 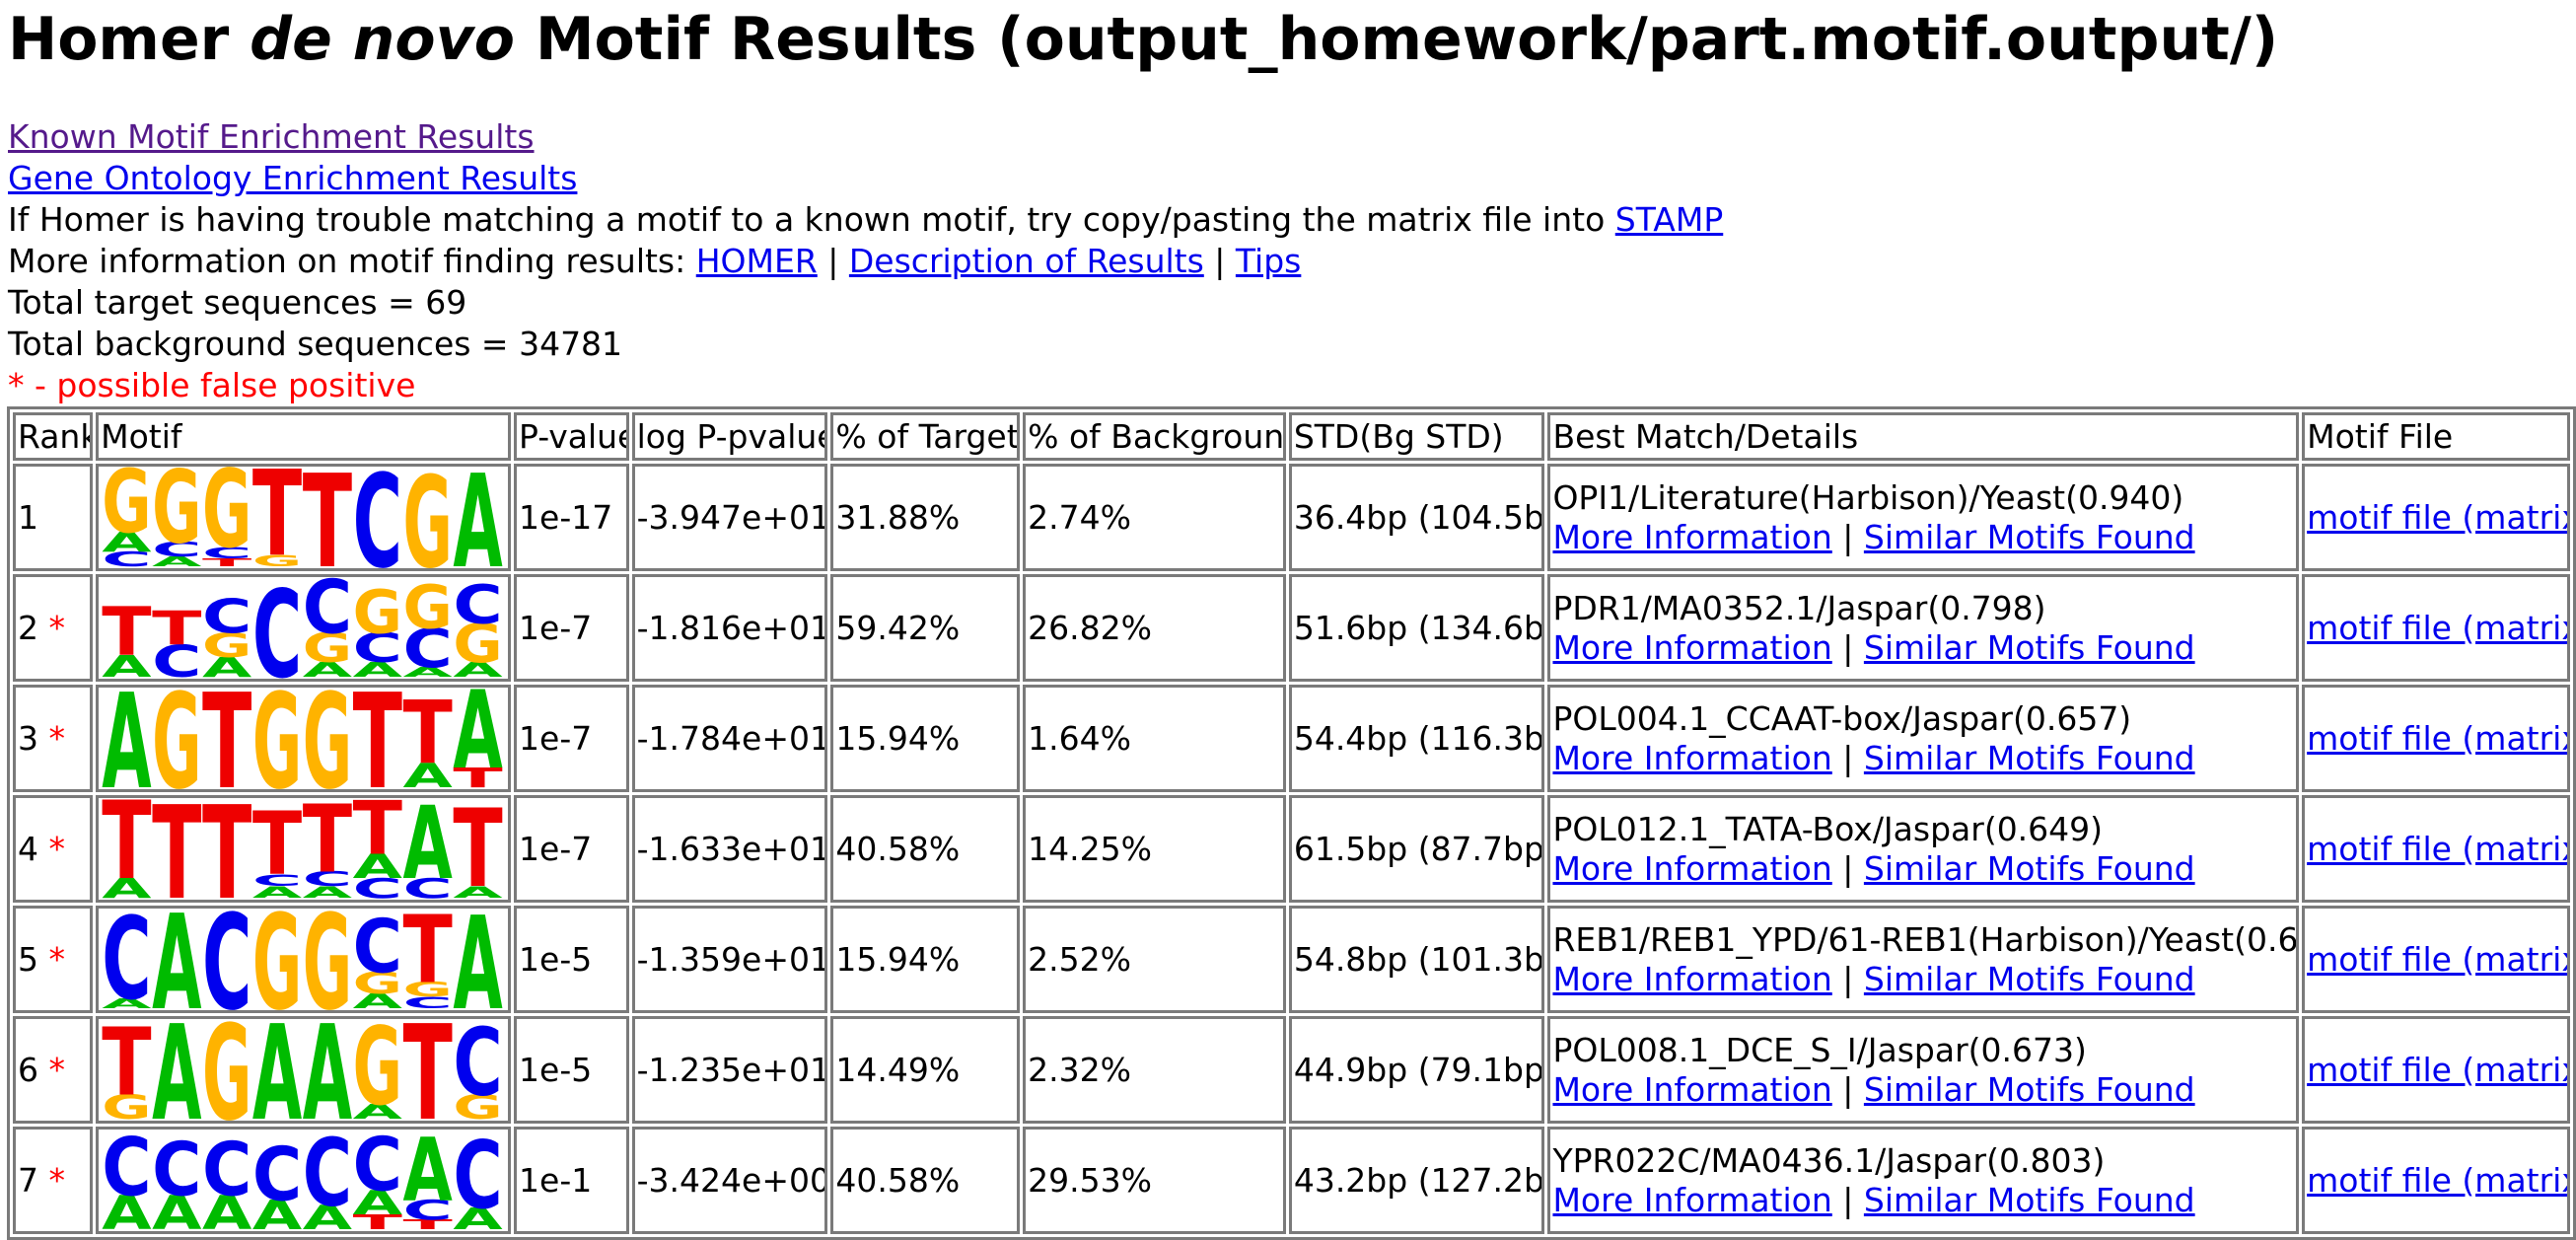 What do you see at coordinates (1868, 497) in the screenshot?
I see `best-match-text: OPI1/Literature(Harbison)/Yeast(0.940)` at bounding box center [1868, 497].